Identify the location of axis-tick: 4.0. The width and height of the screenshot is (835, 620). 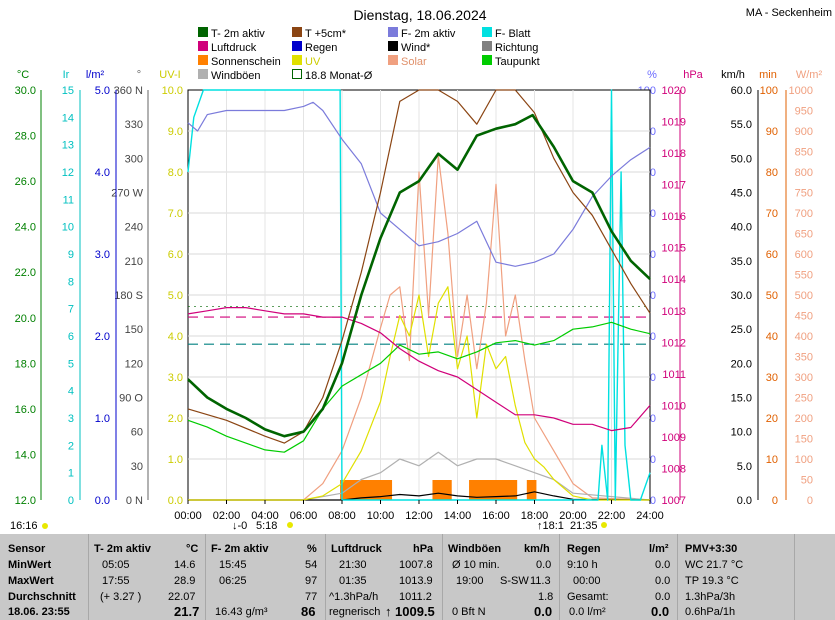
(175, 337).